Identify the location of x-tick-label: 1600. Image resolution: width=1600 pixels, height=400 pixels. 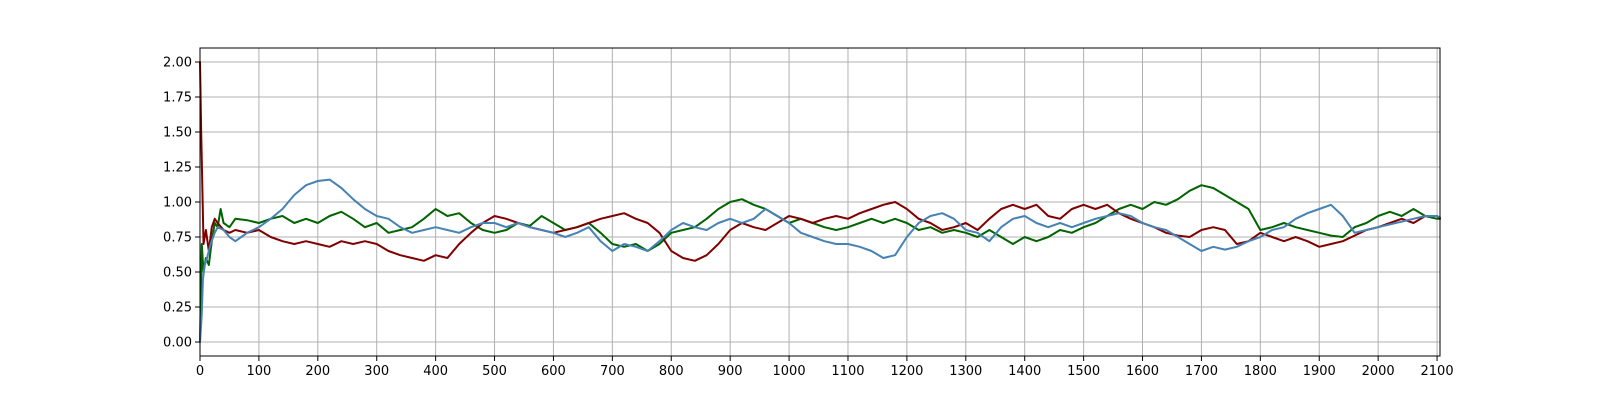
(1142, 371).